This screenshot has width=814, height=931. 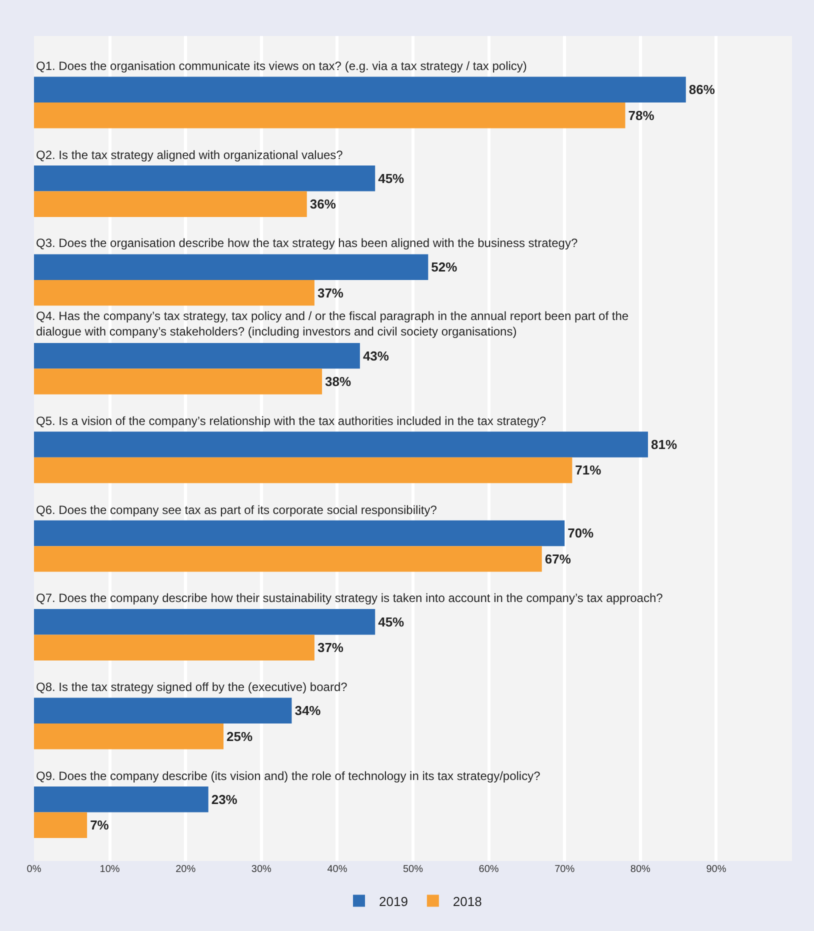 What do you see at coordinates (192, 687) in the screenshot?
I see `y-tick-label: Q8. Is the tax strategy signed off by the (executive) board?` at bounding box center [192, 687].